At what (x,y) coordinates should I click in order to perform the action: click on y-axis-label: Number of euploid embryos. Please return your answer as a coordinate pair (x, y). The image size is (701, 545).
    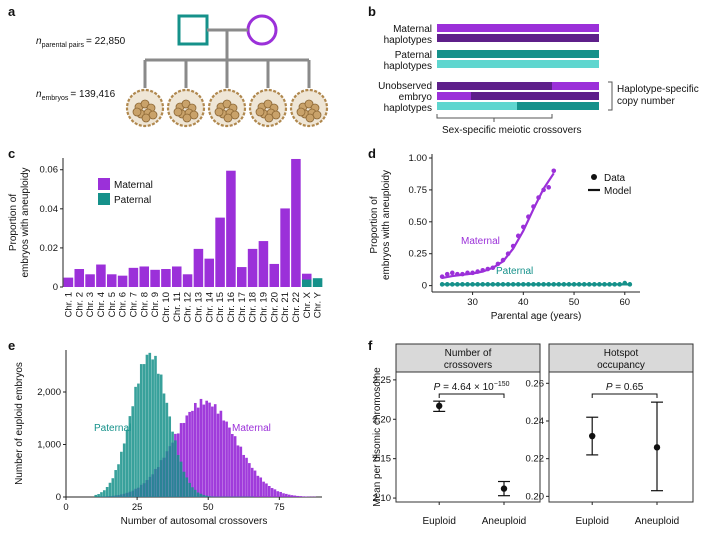
    Looking at the image, I should click on (19, 423).